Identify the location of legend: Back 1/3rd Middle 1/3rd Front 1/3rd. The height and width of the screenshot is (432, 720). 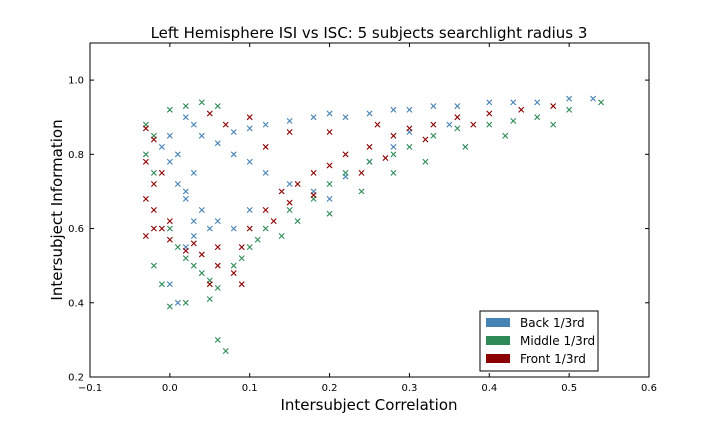
(539, 341).